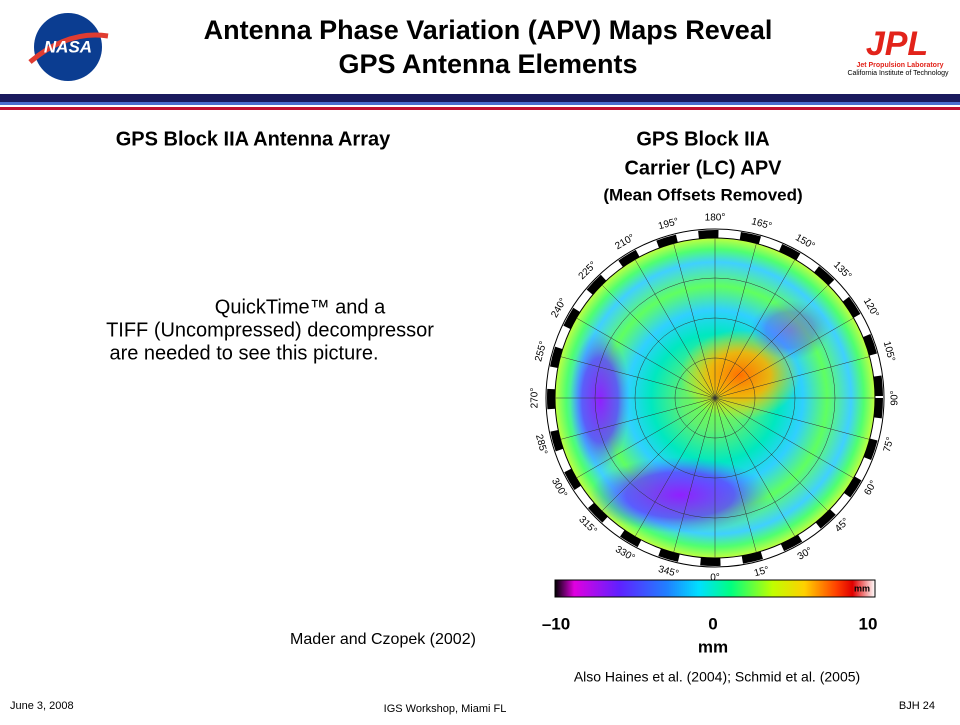  I want to click on heading: Carrier (LC) APV, so click(703, 168).